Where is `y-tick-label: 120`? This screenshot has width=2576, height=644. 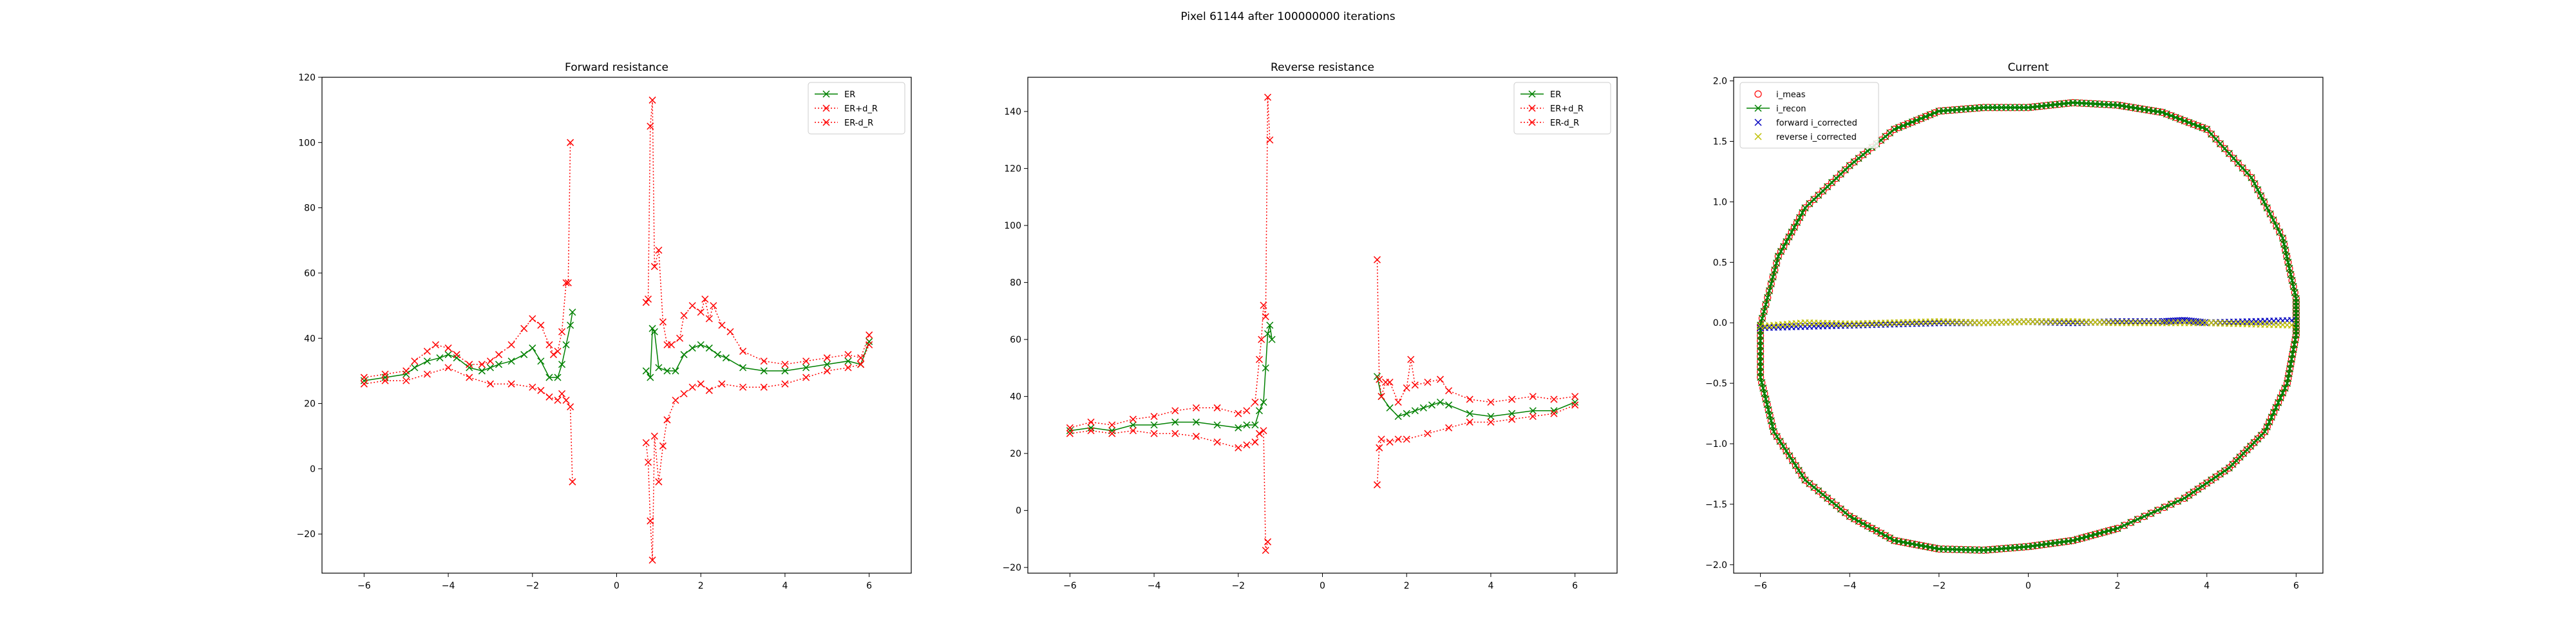
y-tick-label: 120 is located at coordinates (307, 78).